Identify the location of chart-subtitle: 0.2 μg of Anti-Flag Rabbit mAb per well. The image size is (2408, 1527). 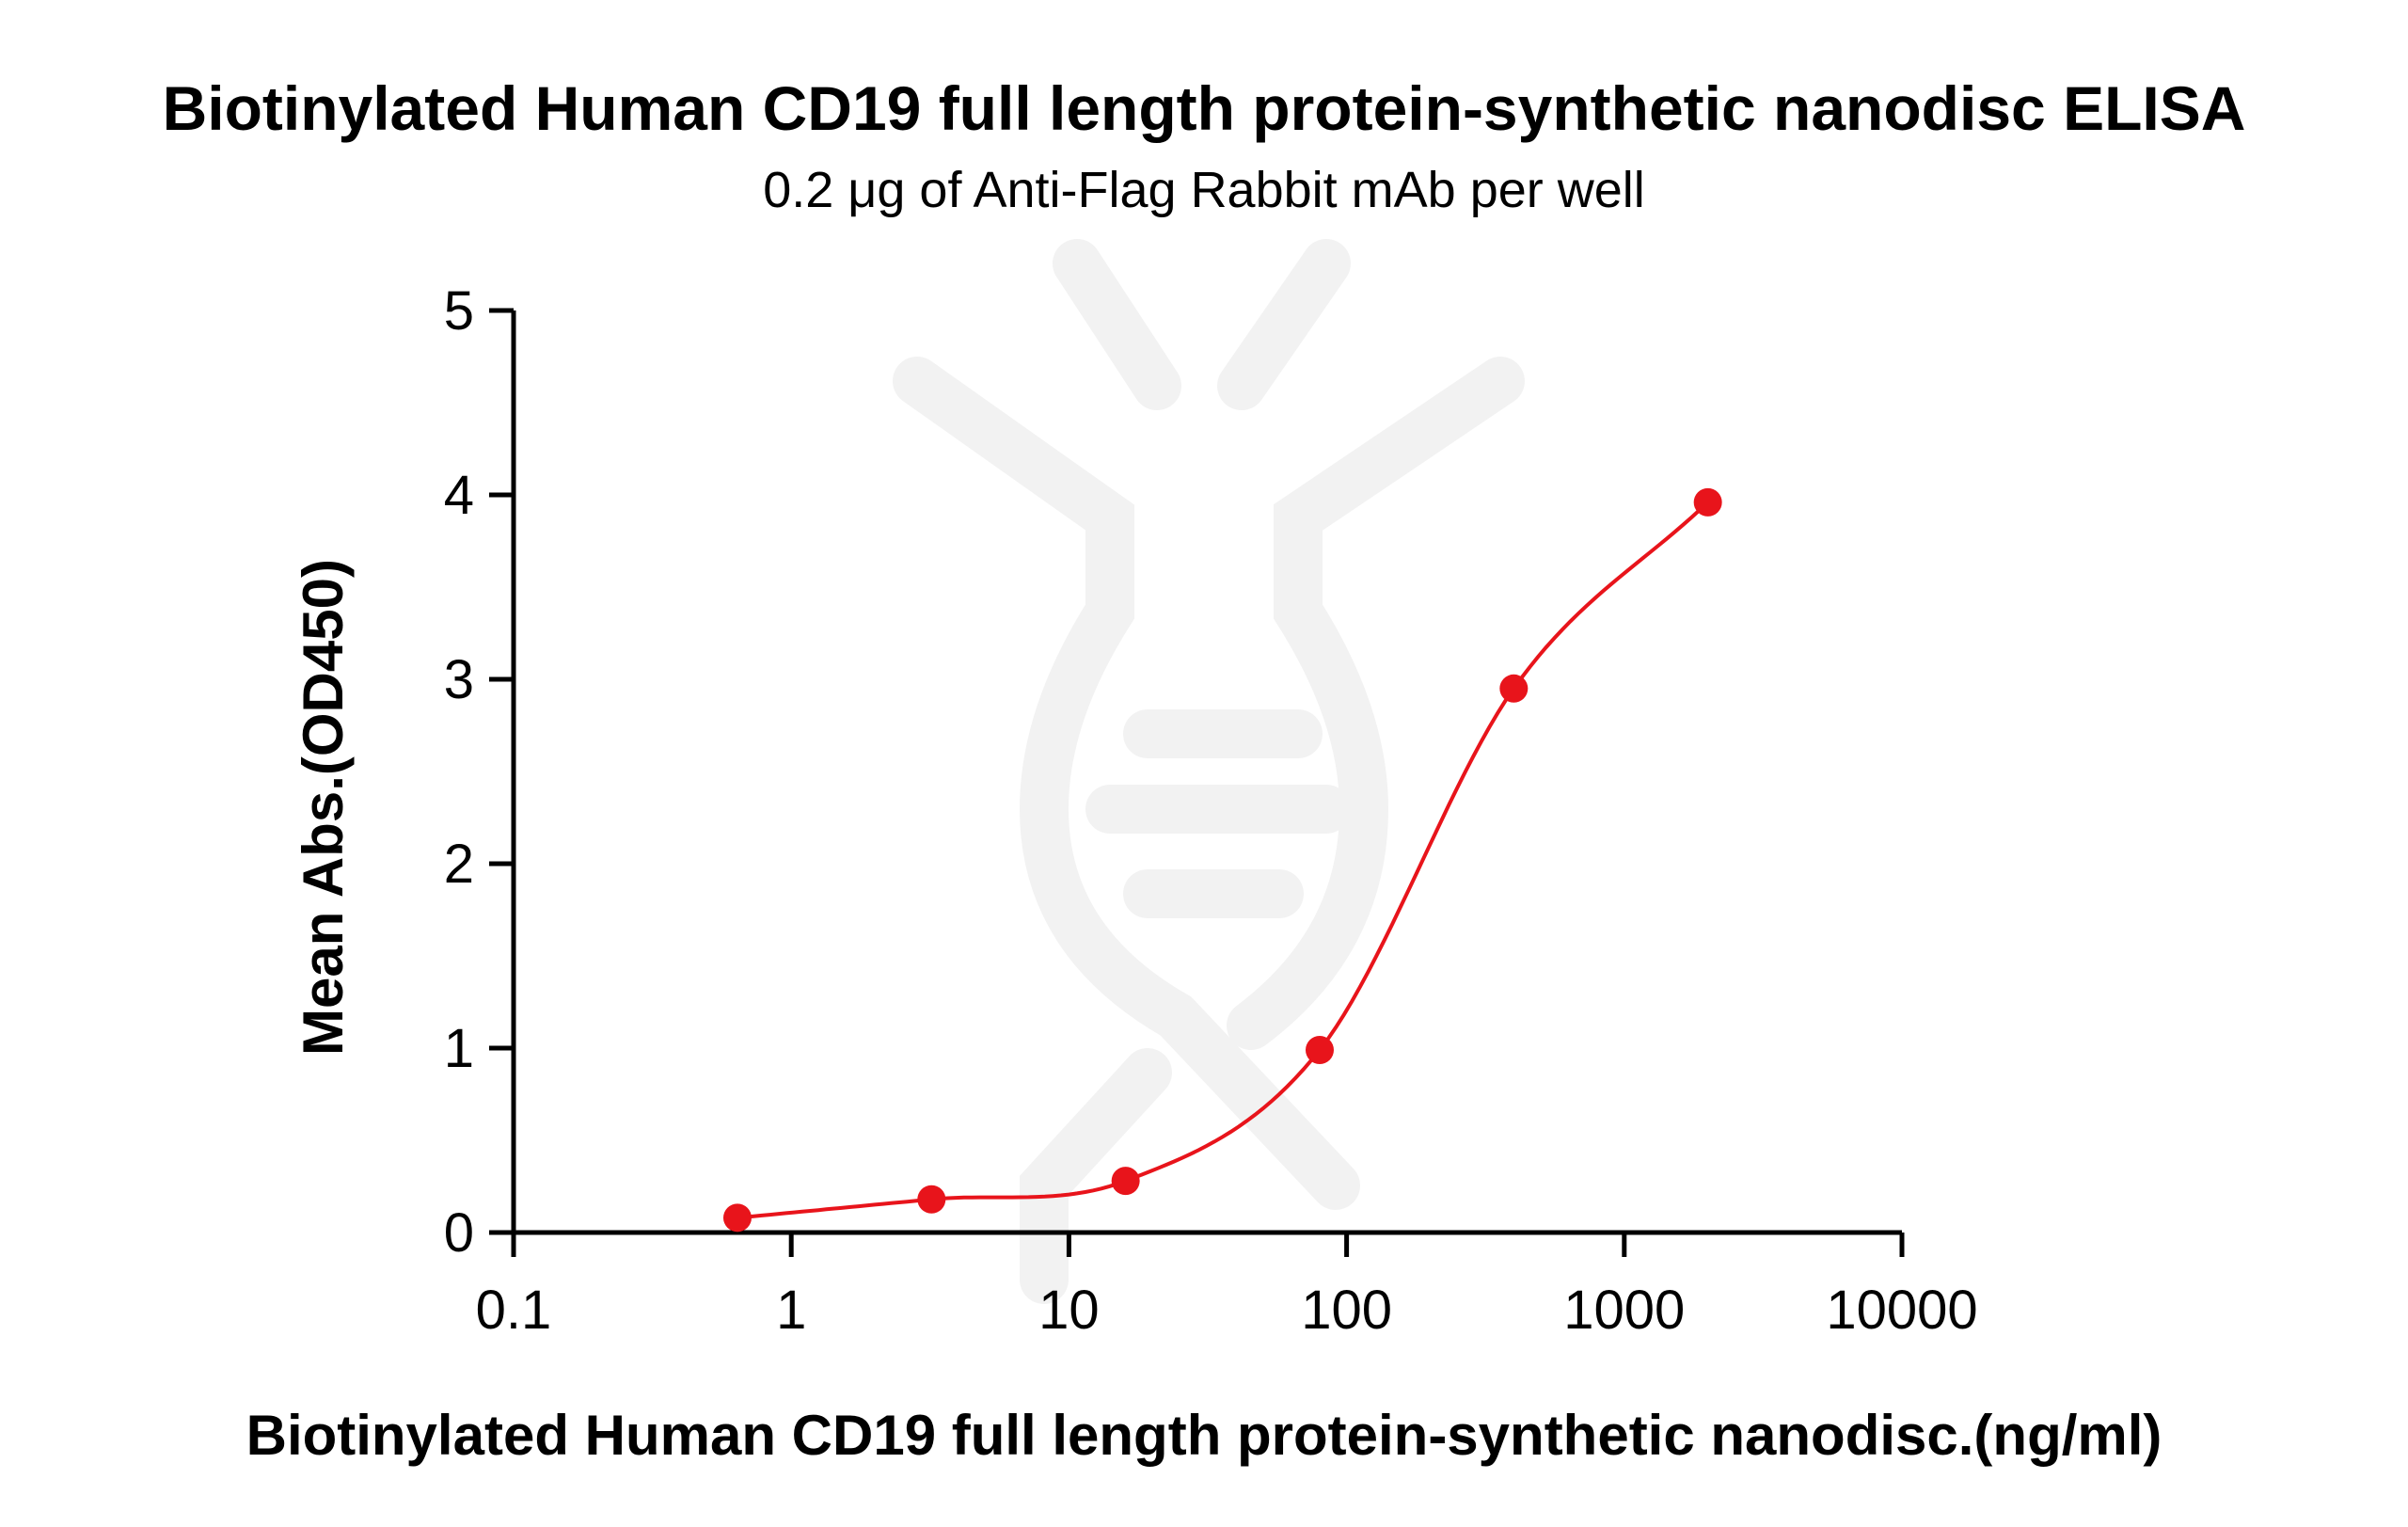
(1204, 190).